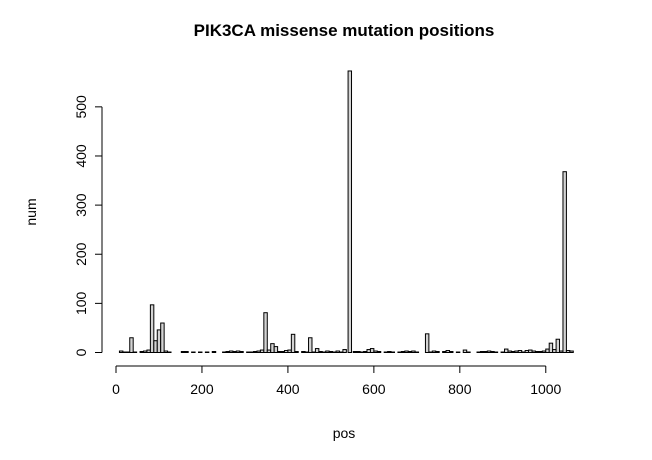  What do you see at coordinates (81, 156) in the screenshot?
I see `y-tick-label-400: 400` at bounding box center [81, 156].